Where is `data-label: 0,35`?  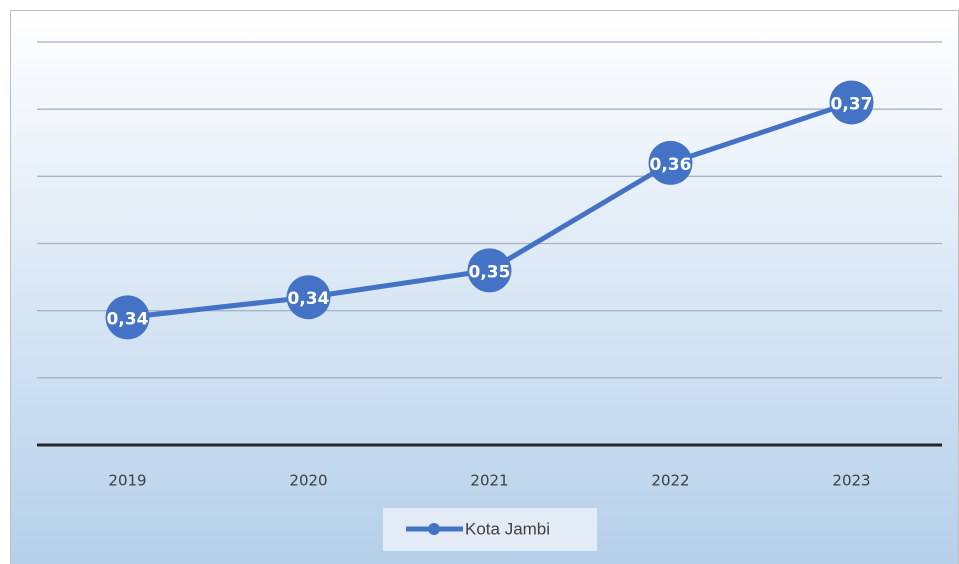 data-label: 0,35 is located at coordinates (490, 272).